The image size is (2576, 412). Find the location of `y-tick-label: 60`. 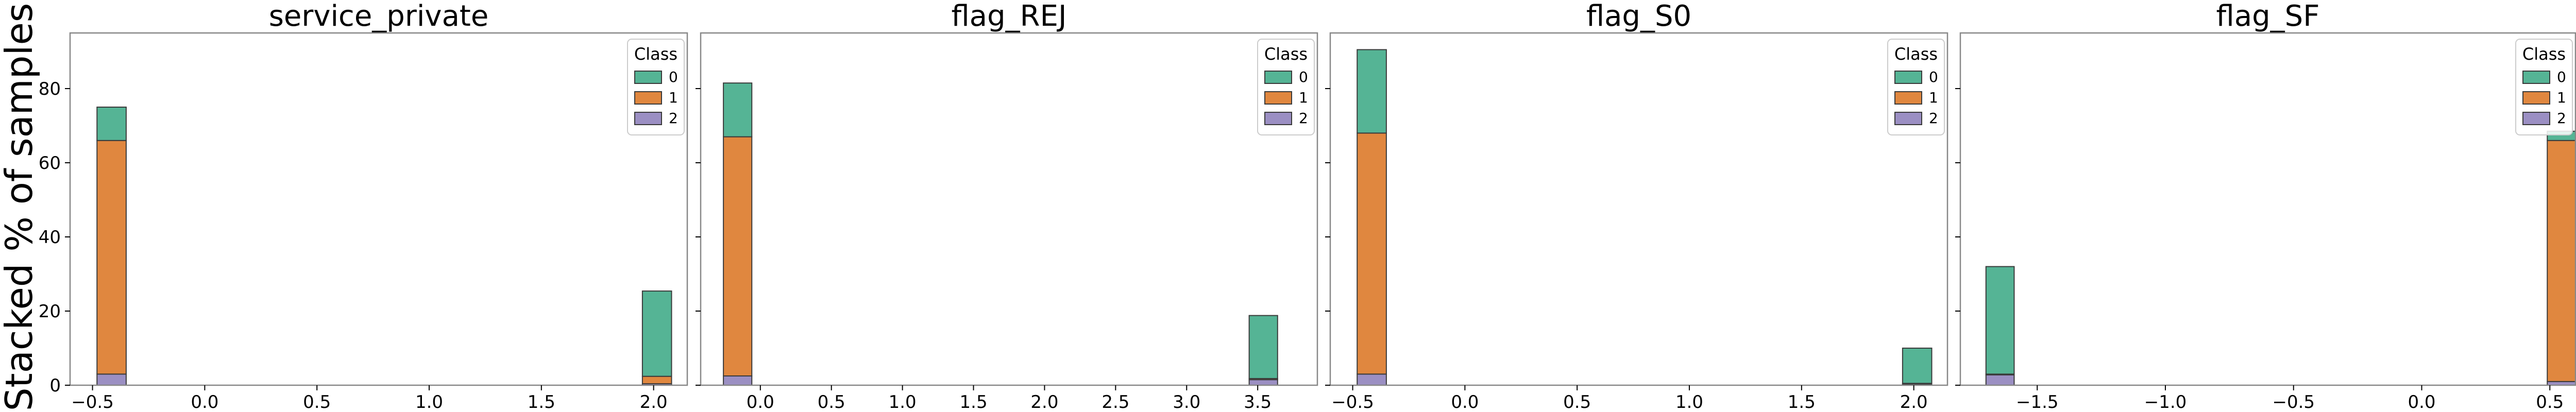

y-tick-label: 60 is located at coordinates (50, 163).